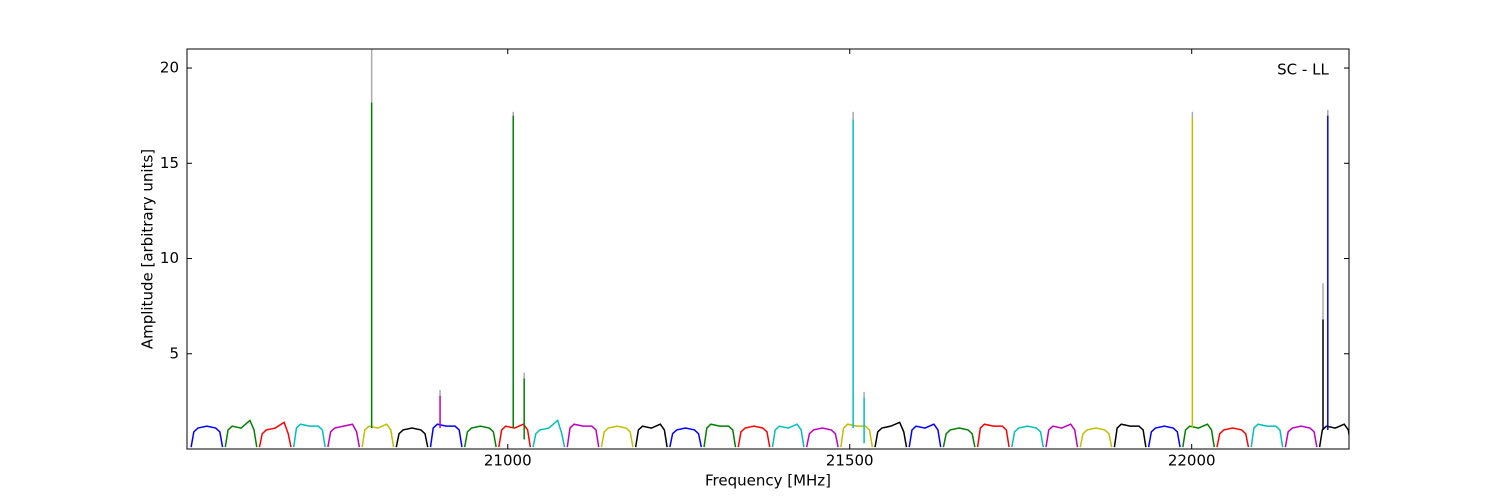 Image resolution: width=1500 pixels, height=500 pixels. Describe the element at coordinates (148, 249) in the screenshot. I see `y-axis-label: Amplitude [arbitrary units]` at that location.